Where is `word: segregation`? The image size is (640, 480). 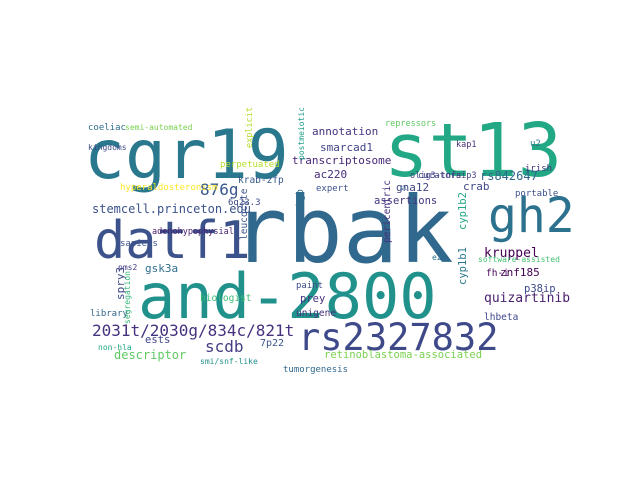
word: segregation is located at coordinates (127, 297).